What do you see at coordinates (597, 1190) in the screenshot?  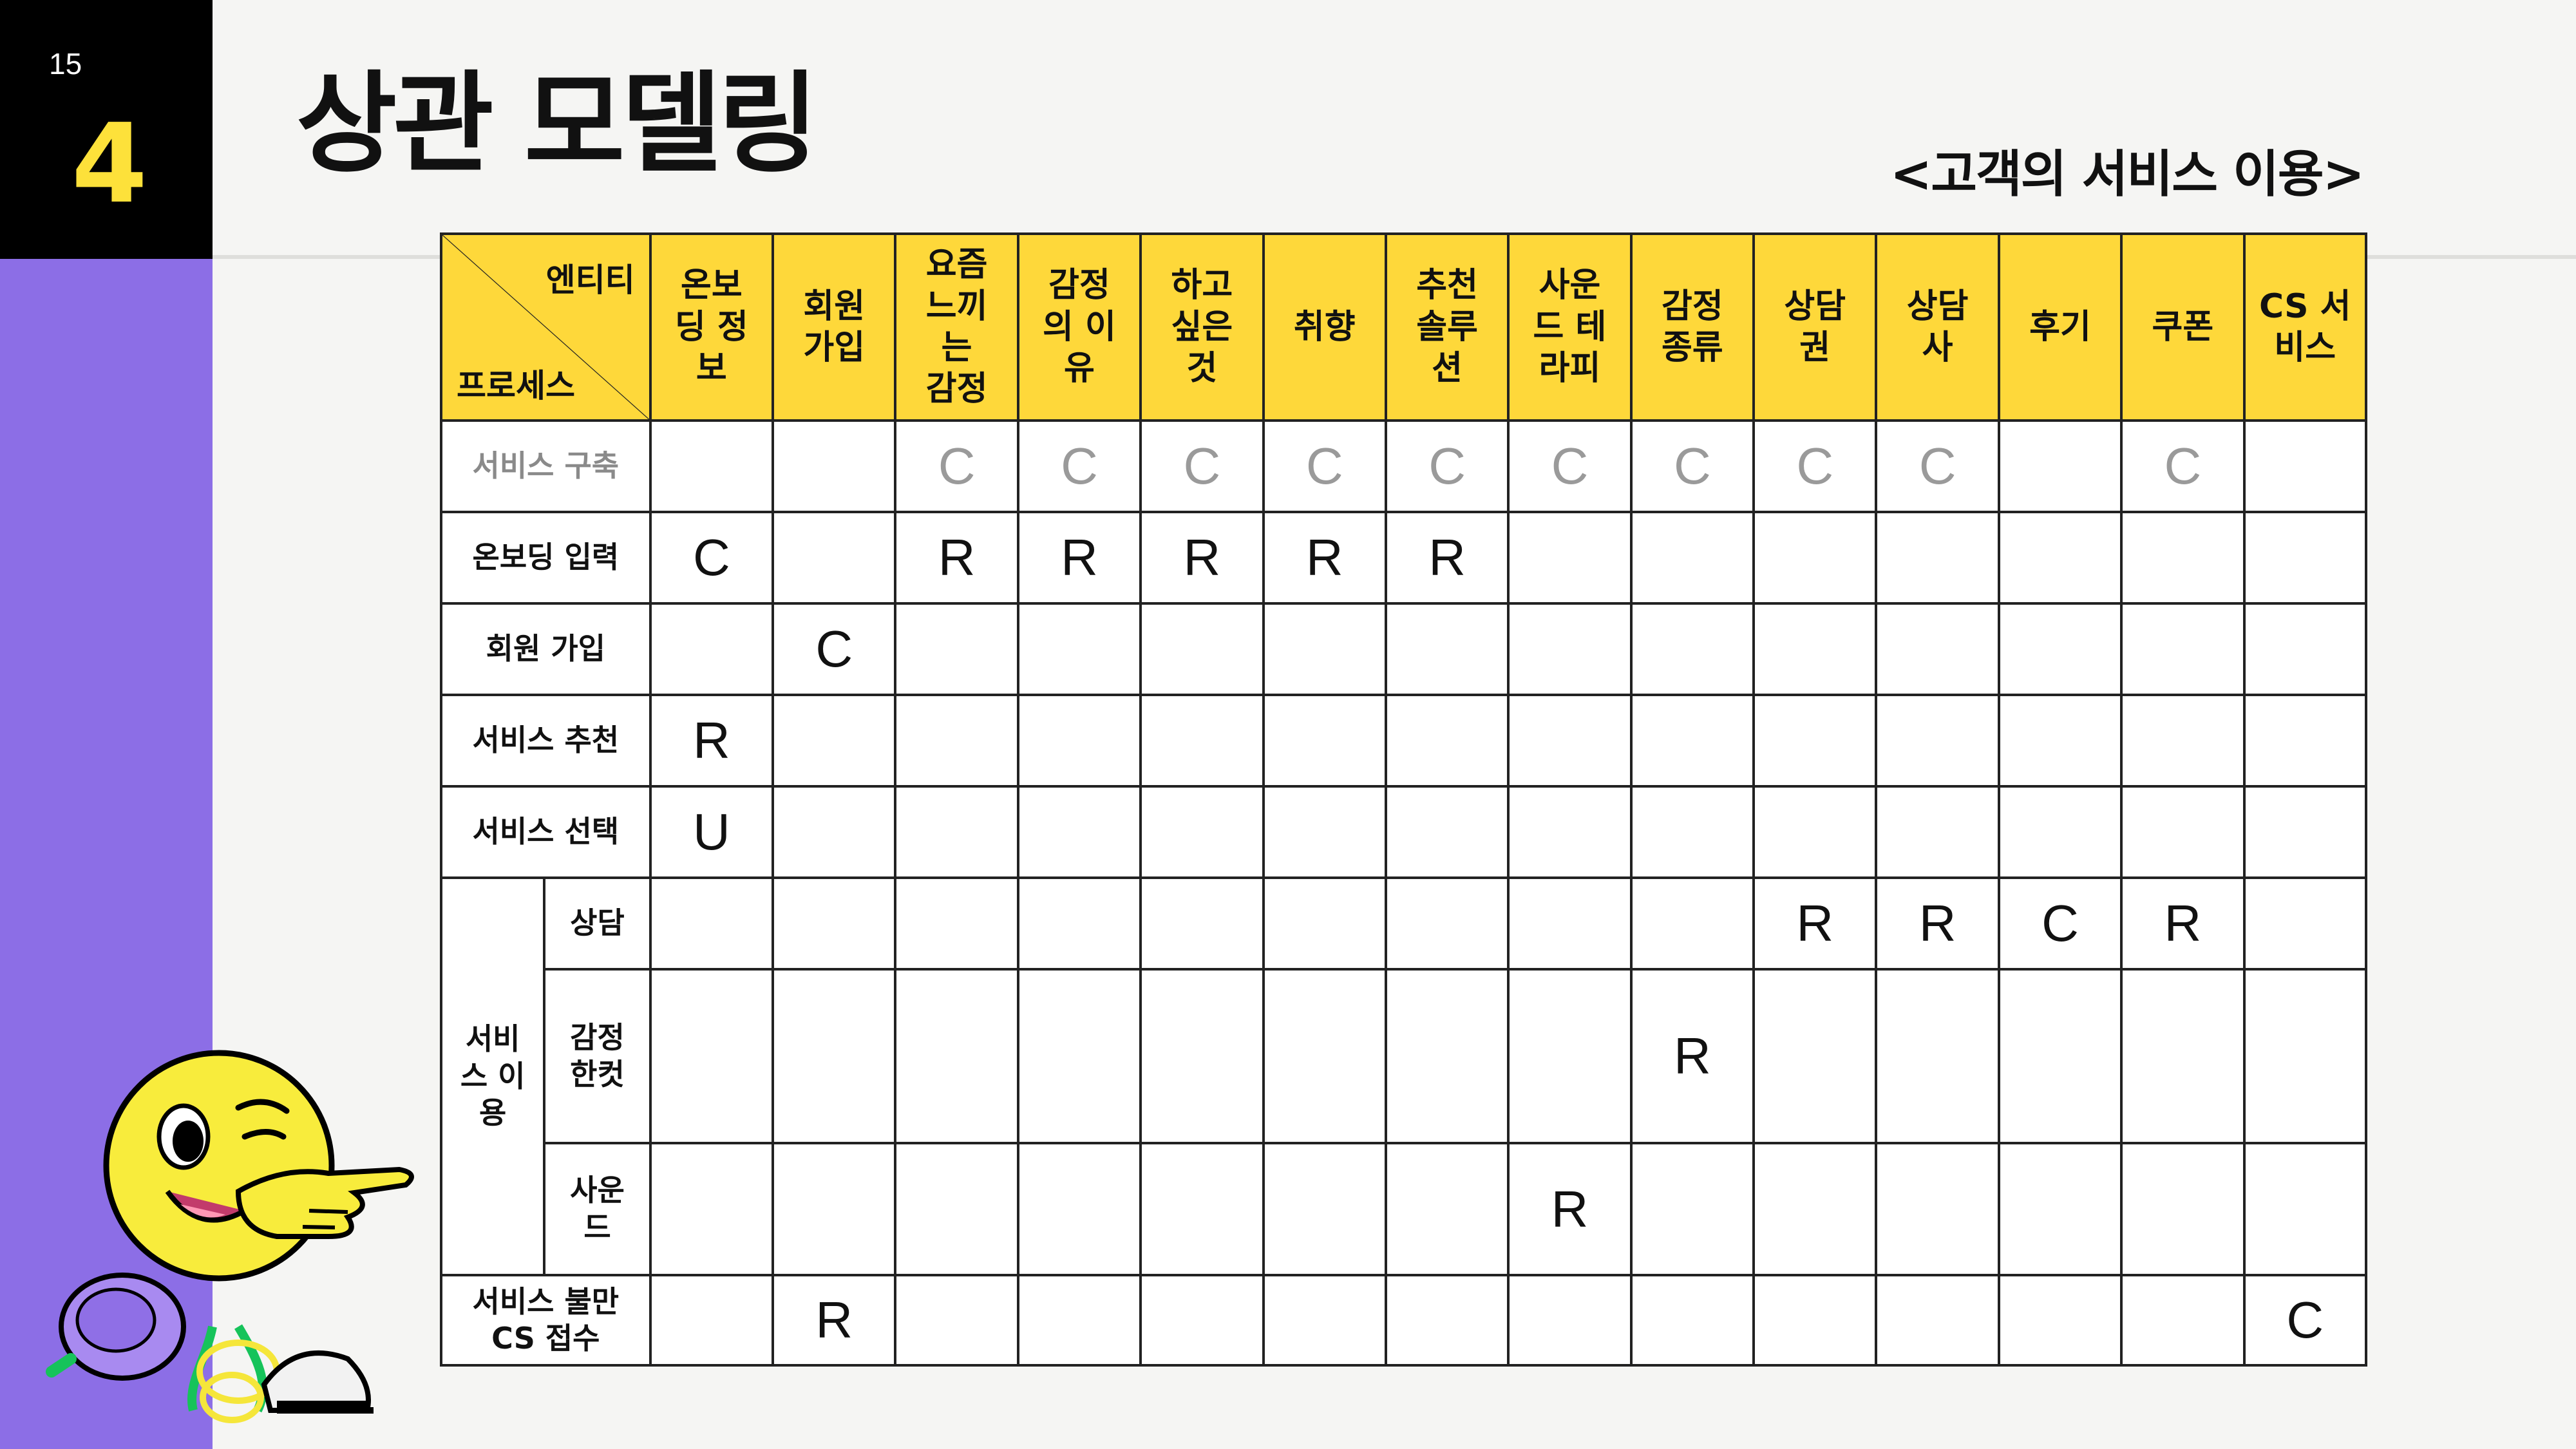 I see `label-line: 사운` at bounding box center [597, 1190].